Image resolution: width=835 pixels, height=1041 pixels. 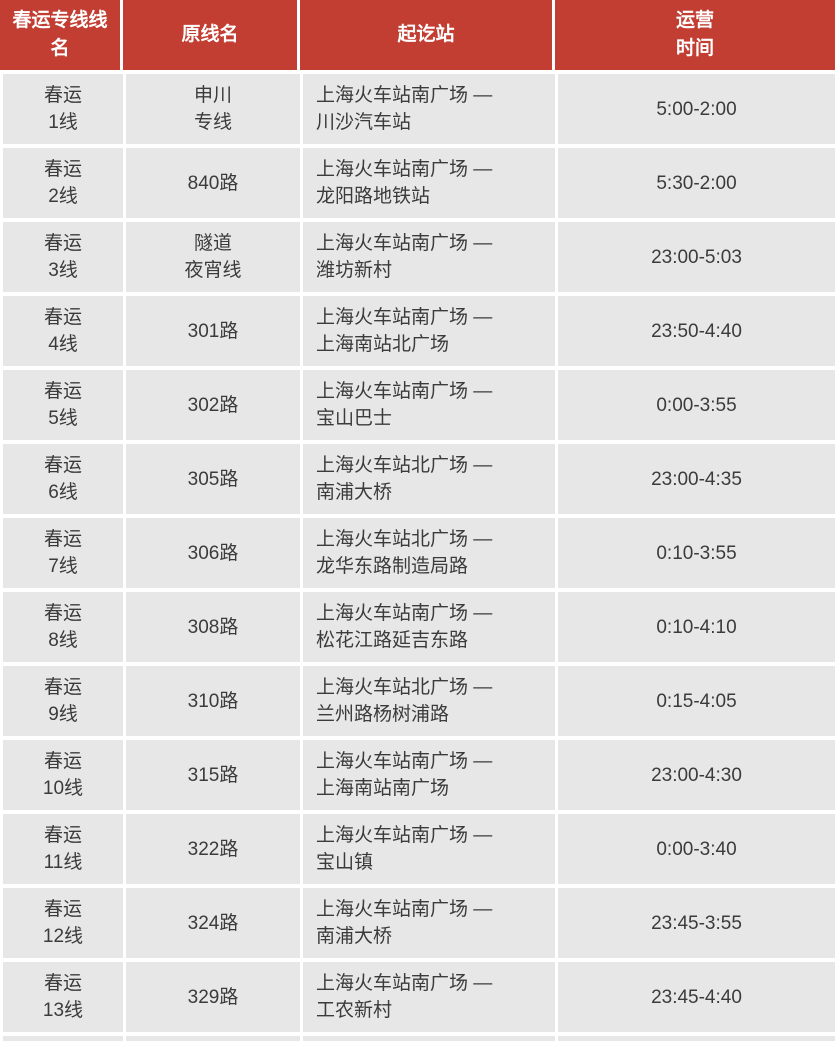 What do you see at coordinates (214, 257) in the screenshot?
I see `cell-original-line: 隧道 夜宵线` at bounding box center [214, 257].